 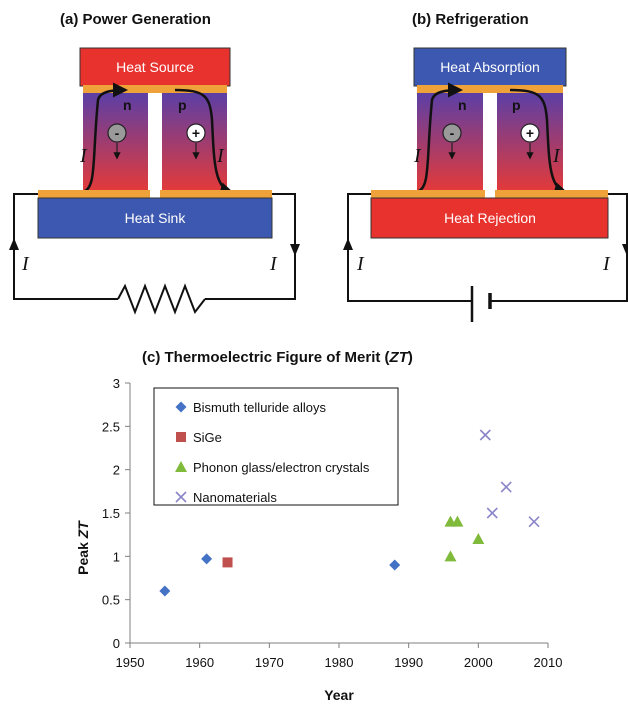 I want to click on heat-sink-label: Heat Sink, so click(x=156, y=218).